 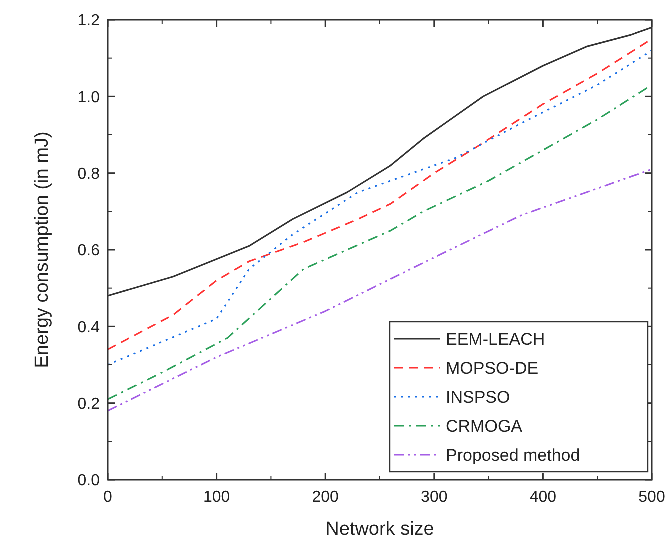 What do you see at coordinates (485, 426) in the screenshot?
I see `legend-label: CRMOGA` at bounding box center [485, 426].